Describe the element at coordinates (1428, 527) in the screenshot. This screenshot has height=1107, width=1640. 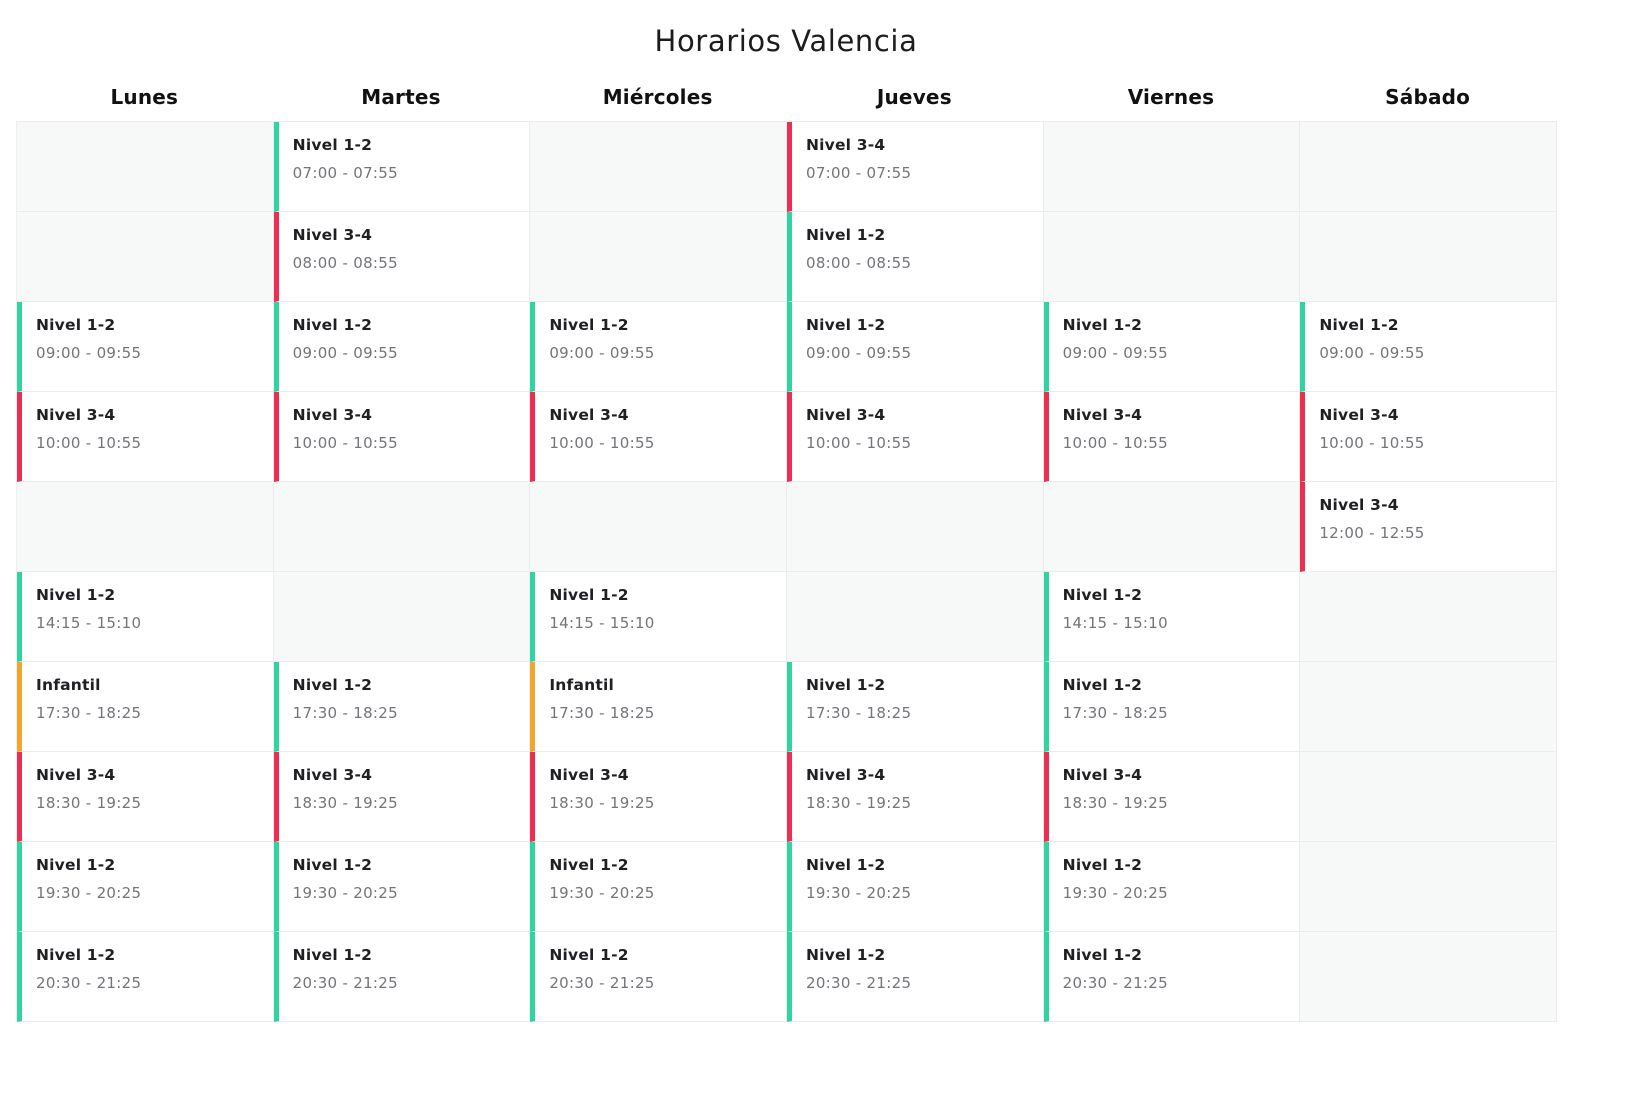
I see `event-card: Nivel 3-4 12:00 - 12:55` at that location.